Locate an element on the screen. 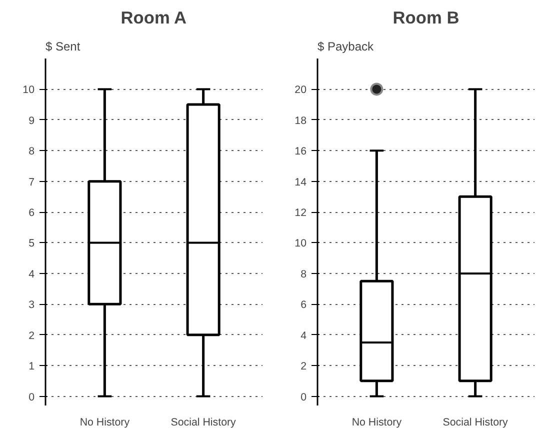  y-tick-label: 5 is located at coordinates (31, 244).